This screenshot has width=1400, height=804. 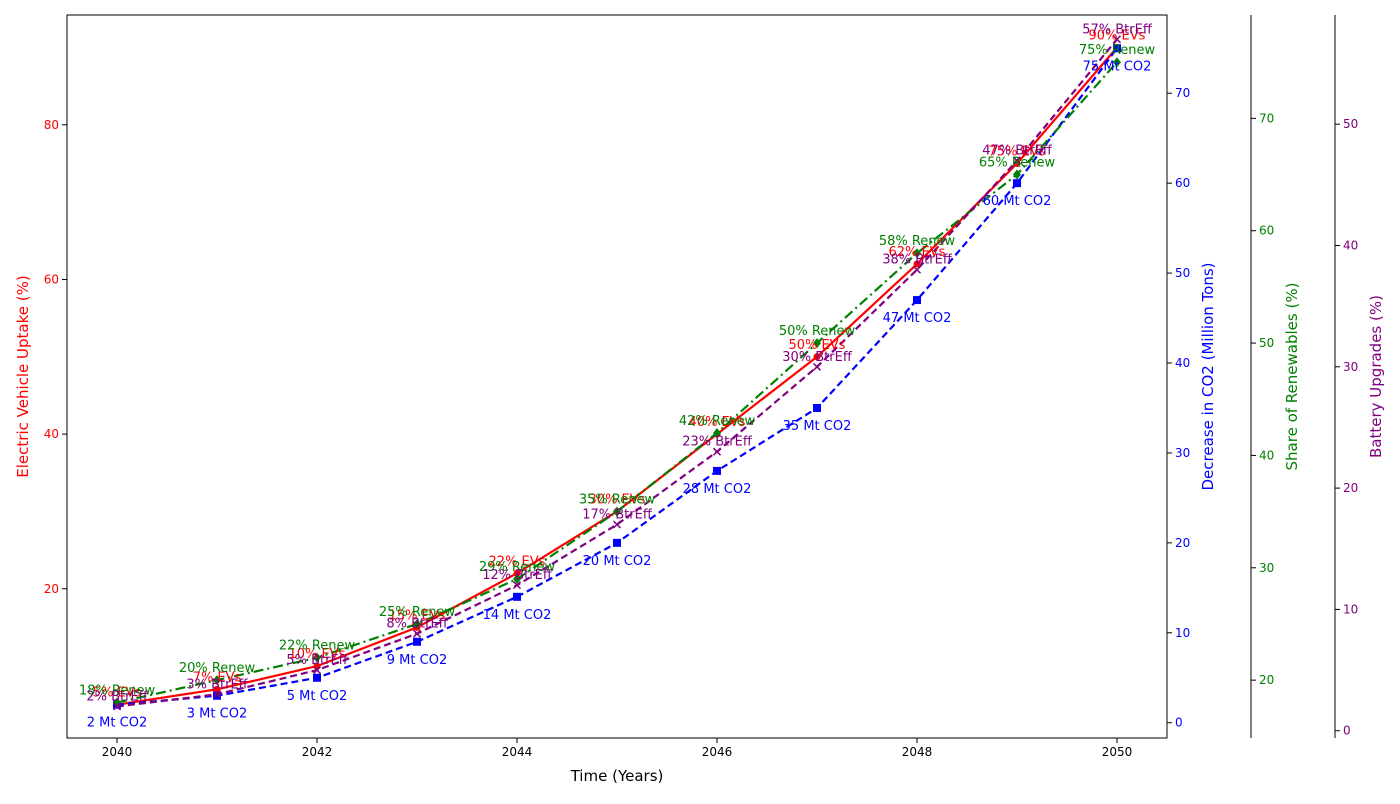 What do you see at coordinates (1179, 723) in the screenshot?
I see `co2-tick-label: 0` at bounding box center [1179, 723].